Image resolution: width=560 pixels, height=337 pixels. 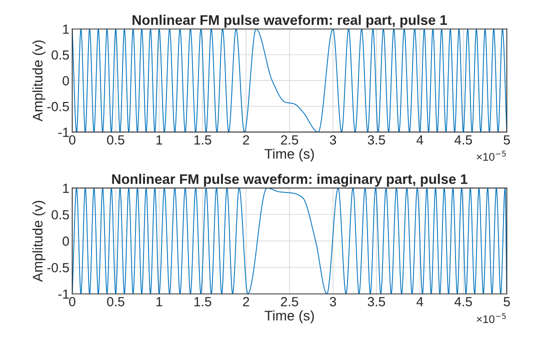 I want to click on chart-title: Nonlinear FM pulse waveform: imaginary part, pulse 1, so click(x=290, y=180).